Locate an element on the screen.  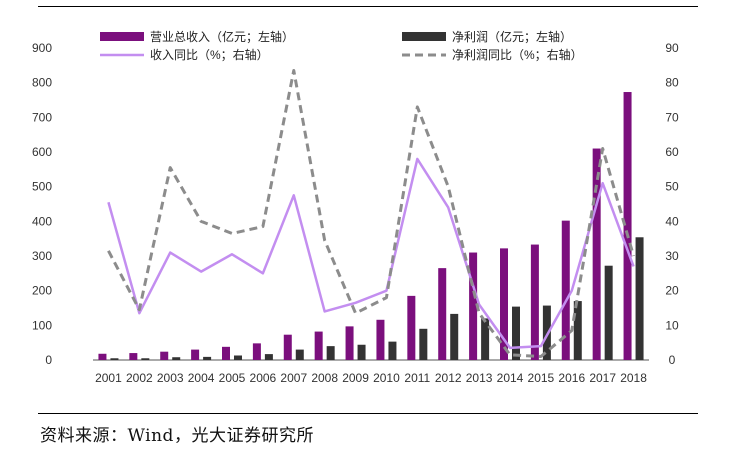
x-tick-label: 2013 is located at coordinates (479, 378).